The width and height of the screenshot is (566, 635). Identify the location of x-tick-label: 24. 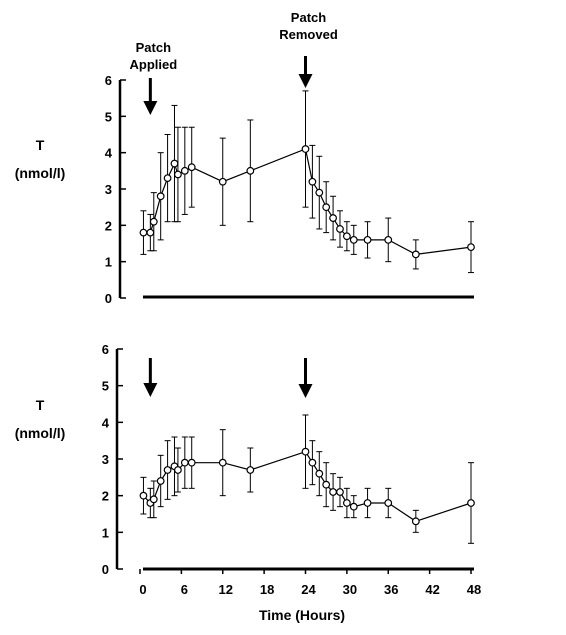
(308, 589).